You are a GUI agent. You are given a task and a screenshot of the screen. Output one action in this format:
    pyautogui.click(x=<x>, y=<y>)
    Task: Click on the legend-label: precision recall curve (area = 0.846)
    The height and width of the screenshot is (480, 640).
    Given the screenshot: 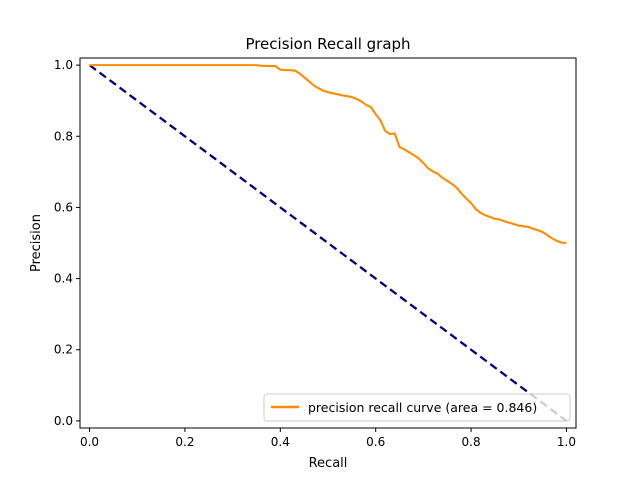 What is the action you would take?
    pyautogui.click(x=422, y=407)
    